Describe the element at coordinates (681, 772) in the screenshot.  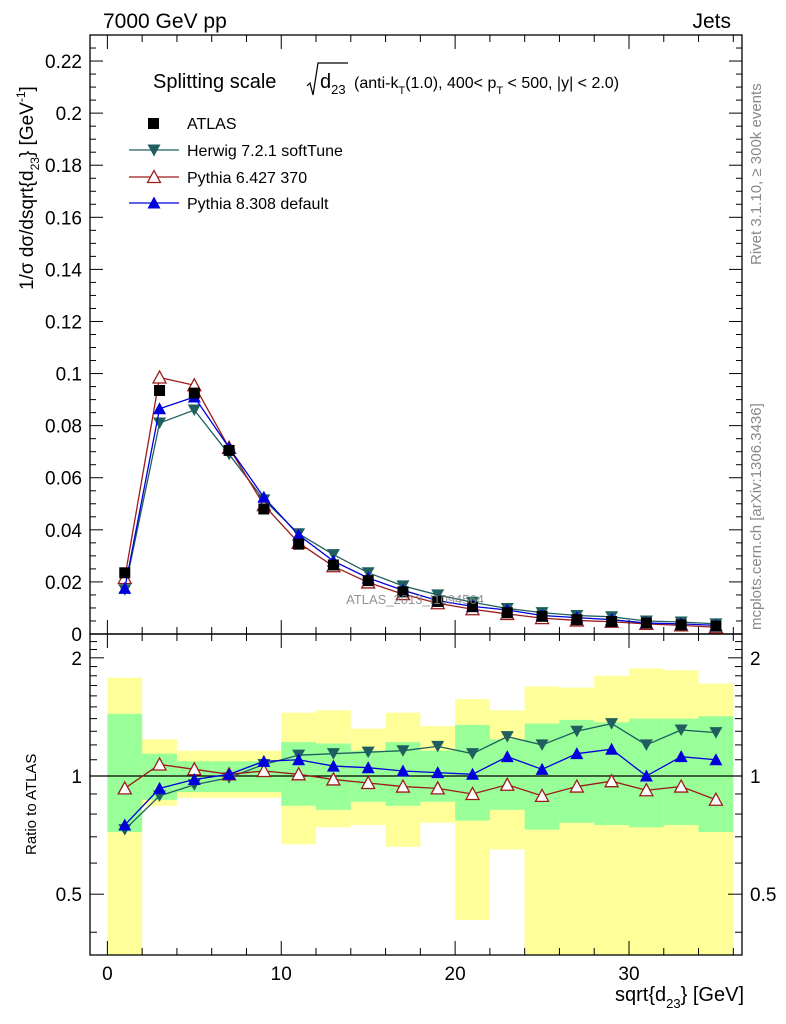
I see `band-stat` at that location.